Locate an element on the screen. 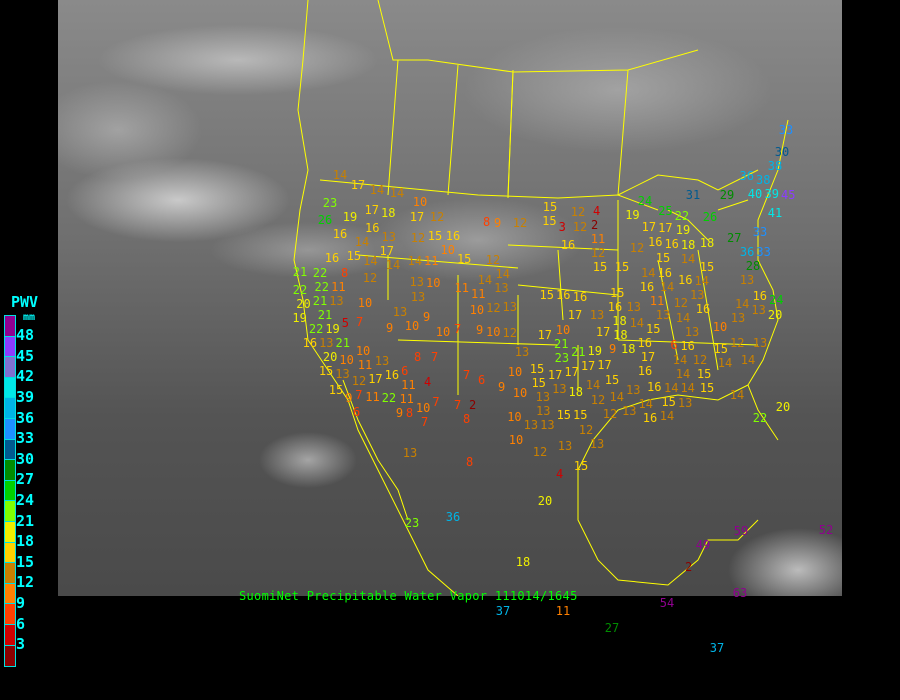 Image resolution: width=900 pixels, height=700 pixels. station-pwv-label: 6 is located at coordinates (482, 380).